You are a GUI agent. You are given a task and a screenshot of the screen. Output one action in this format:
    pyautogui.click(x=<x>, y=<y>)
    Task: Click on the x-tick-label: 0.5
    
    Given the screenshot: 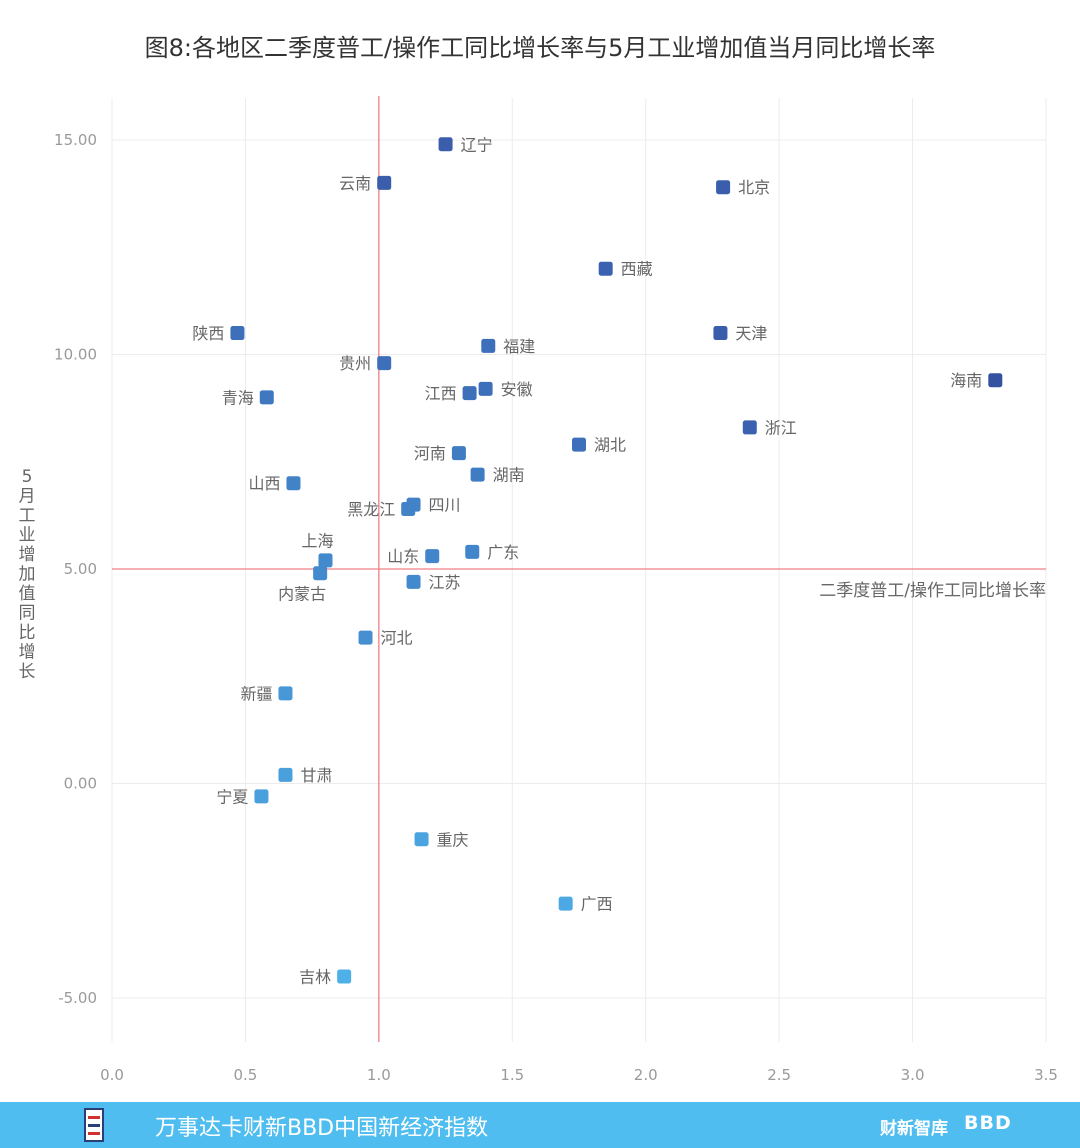 What is the action you would take?
    pyautogui.click(x=245, y=1075)
    